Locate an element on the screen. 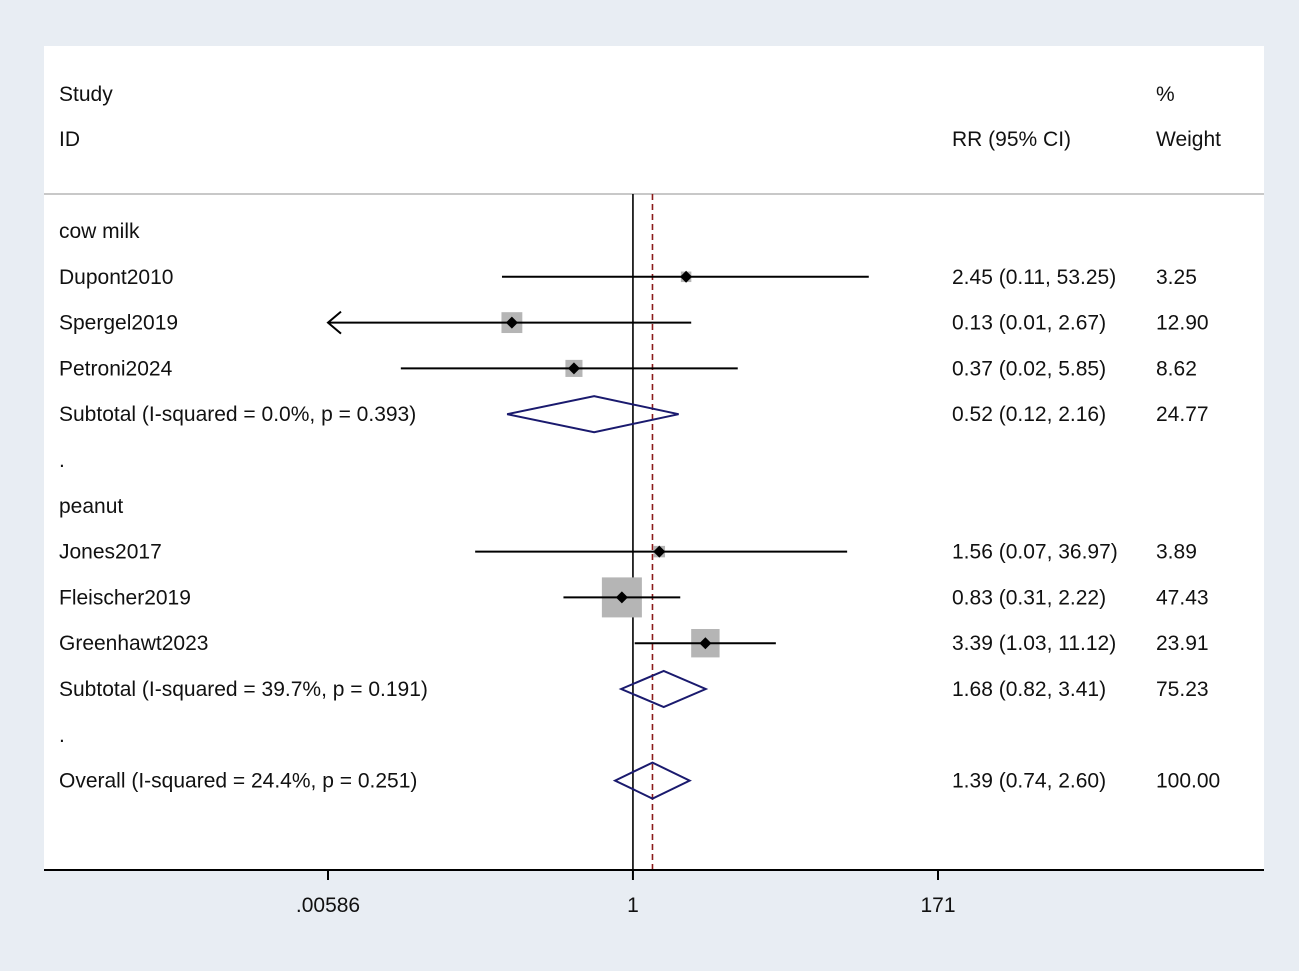 The image size is (1299, 971). row-label-11: . is located at coordinates (62, 735).